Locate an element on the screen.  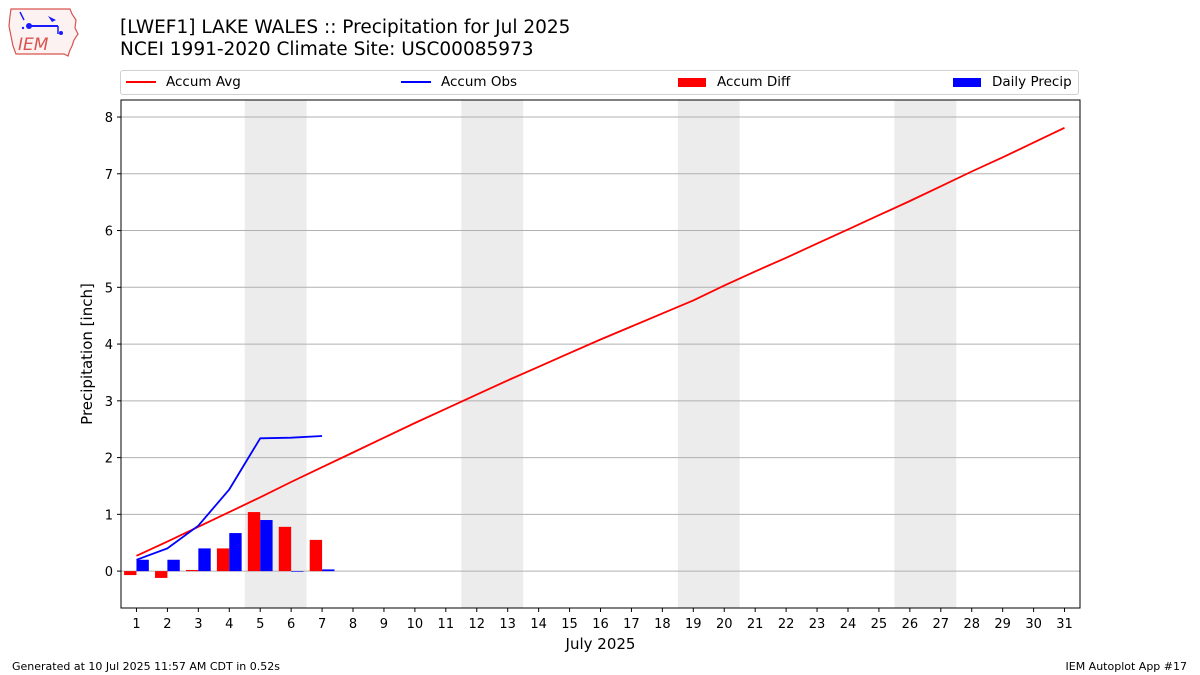
x-tick-label: 13 is located at coordinates (507, 624).